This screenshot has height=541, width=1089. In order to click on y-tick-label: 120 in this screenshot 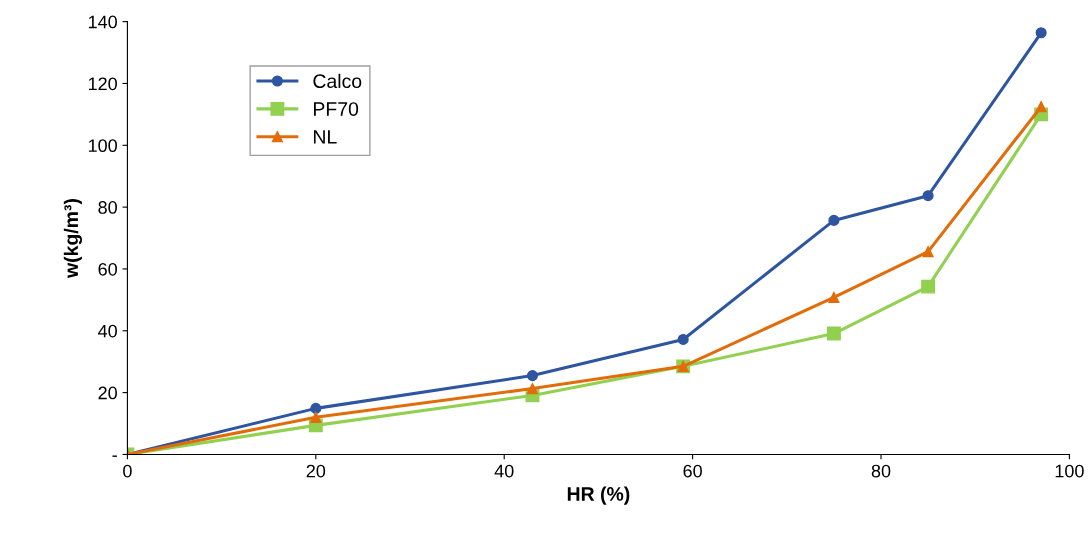, I will do `click(102, 84)`.